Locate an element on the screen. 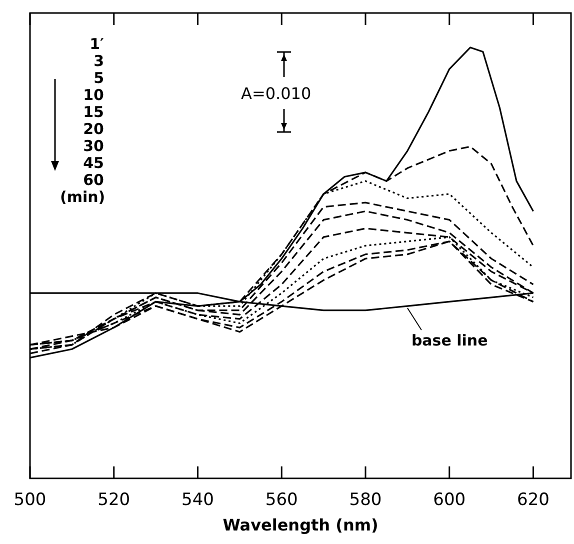 Image resolution: width=574 pixels, height=544 pixels. annotation: 15 is located at coordinates (93, 112).